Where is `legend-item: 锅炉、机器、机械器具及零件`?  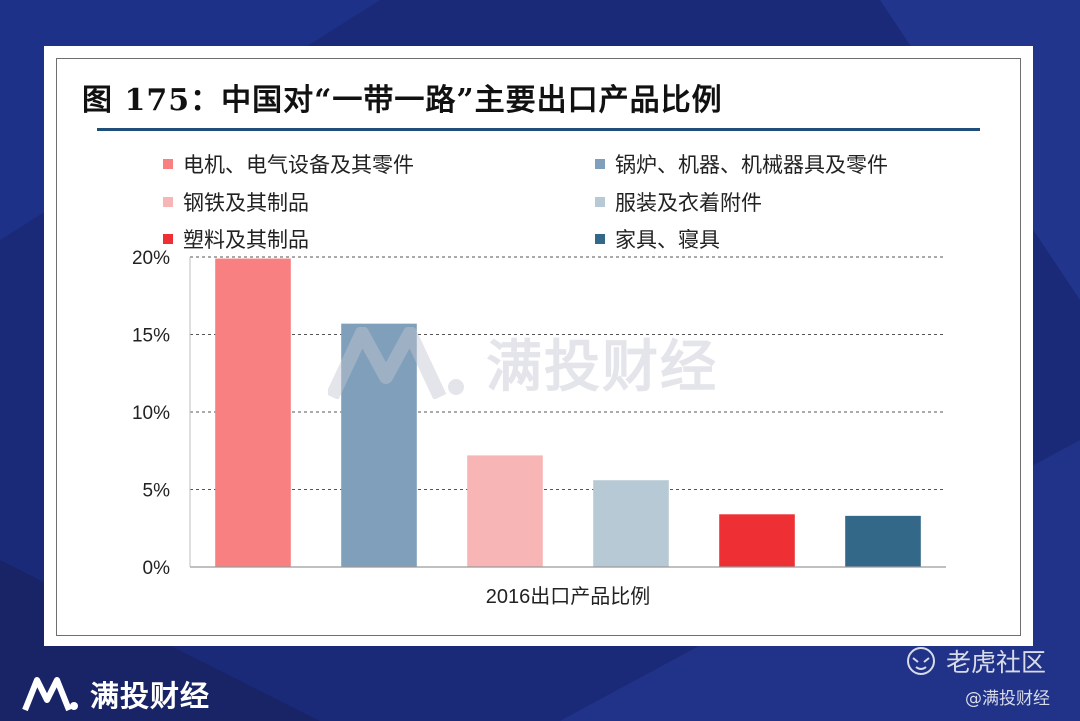
legend-item: 锅炉、机器、机械器具及零件 is located at coordinates (741, 164).